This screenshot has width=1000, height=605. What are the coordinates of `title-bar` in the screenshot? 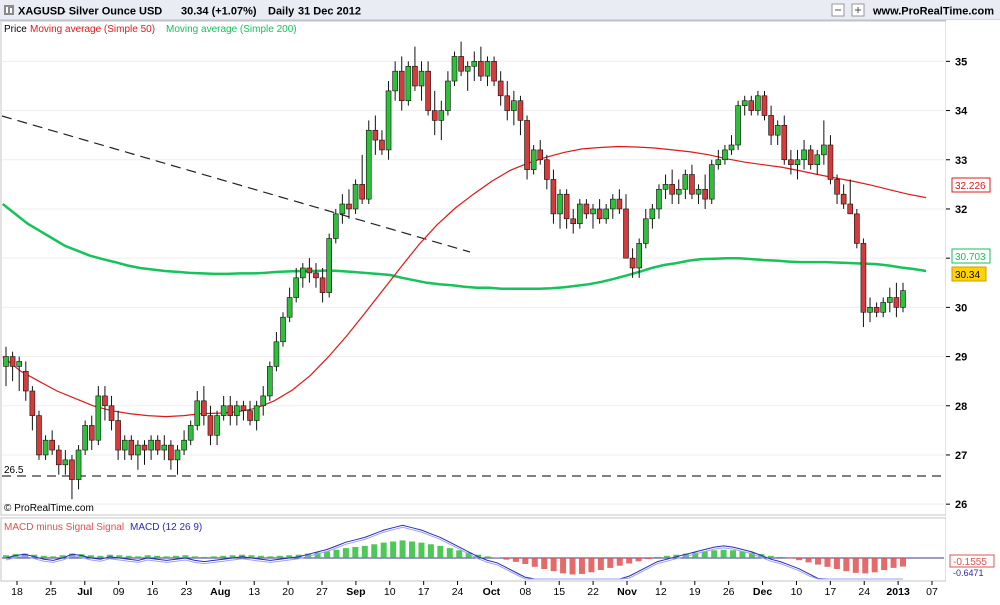 It's located at (500, 10).